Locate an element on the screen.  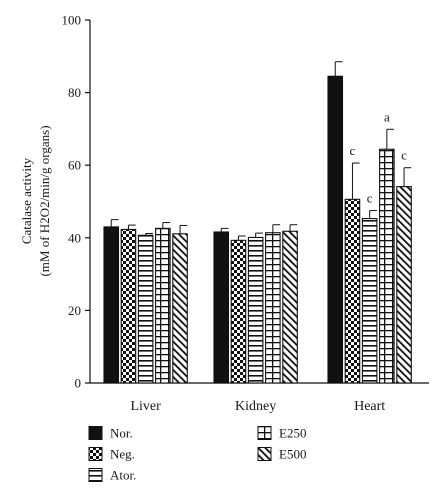
category-label-kidney: Kidney is located at coordinates (255, 406).